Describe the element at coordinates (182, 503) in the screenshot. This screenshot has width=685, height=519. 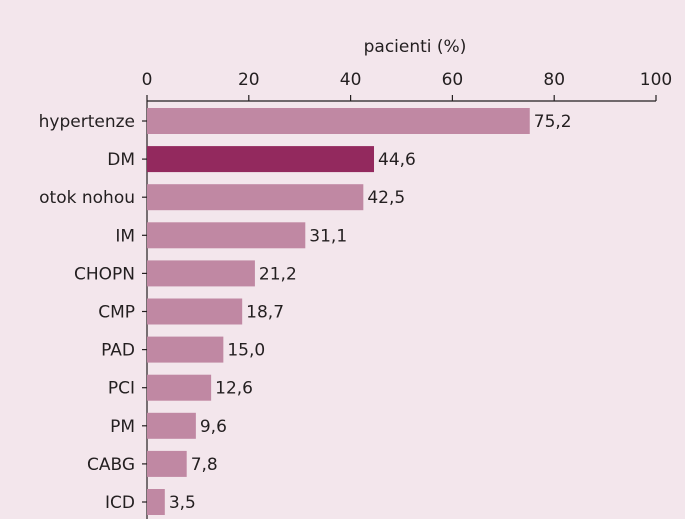
I see `value-label: 3,5` at that location.